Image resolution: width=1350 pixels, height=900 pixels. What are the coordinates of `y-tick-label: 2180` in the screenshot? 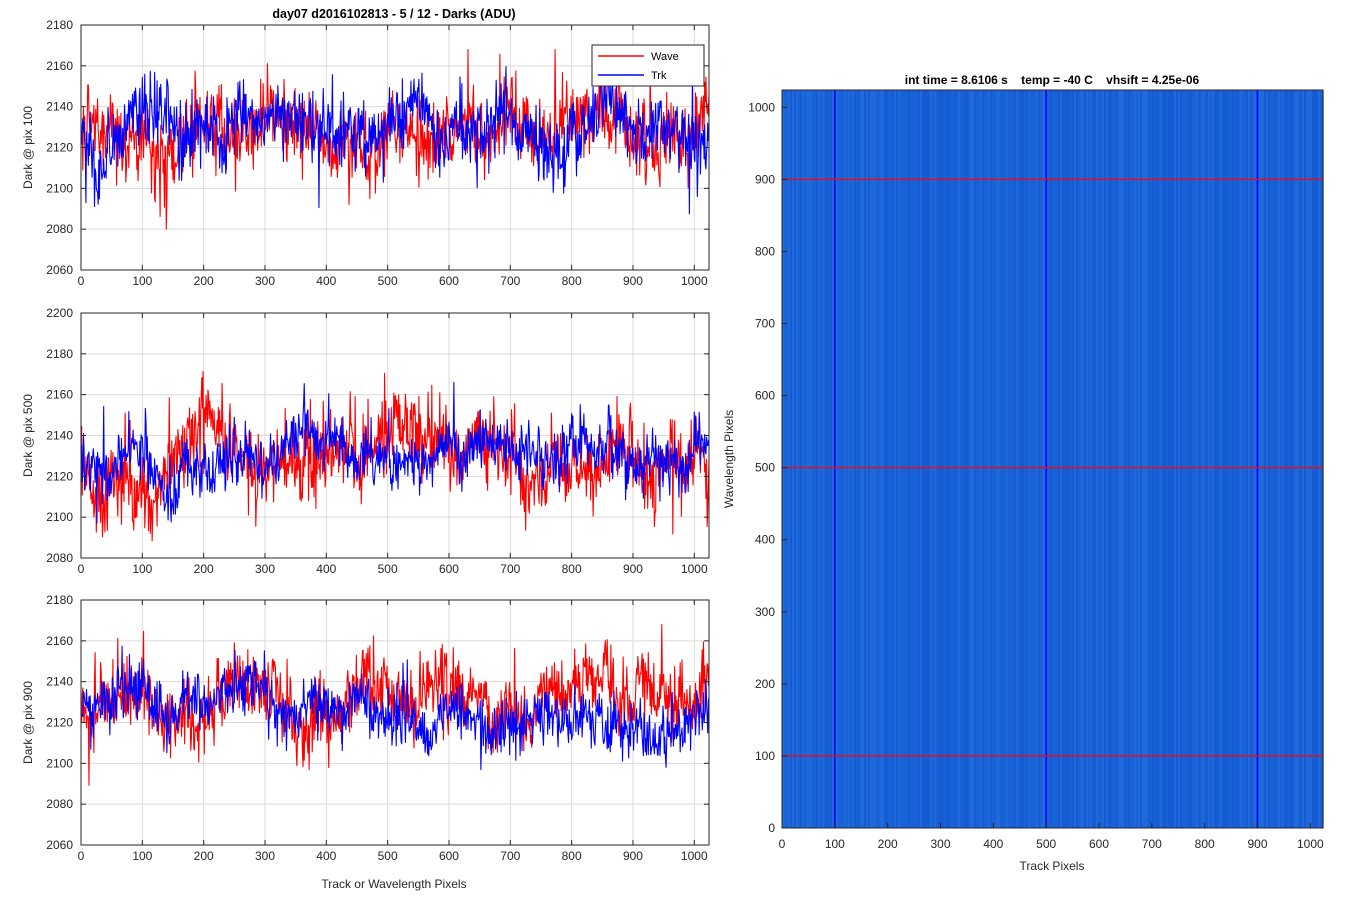 It's located at (59, 354).